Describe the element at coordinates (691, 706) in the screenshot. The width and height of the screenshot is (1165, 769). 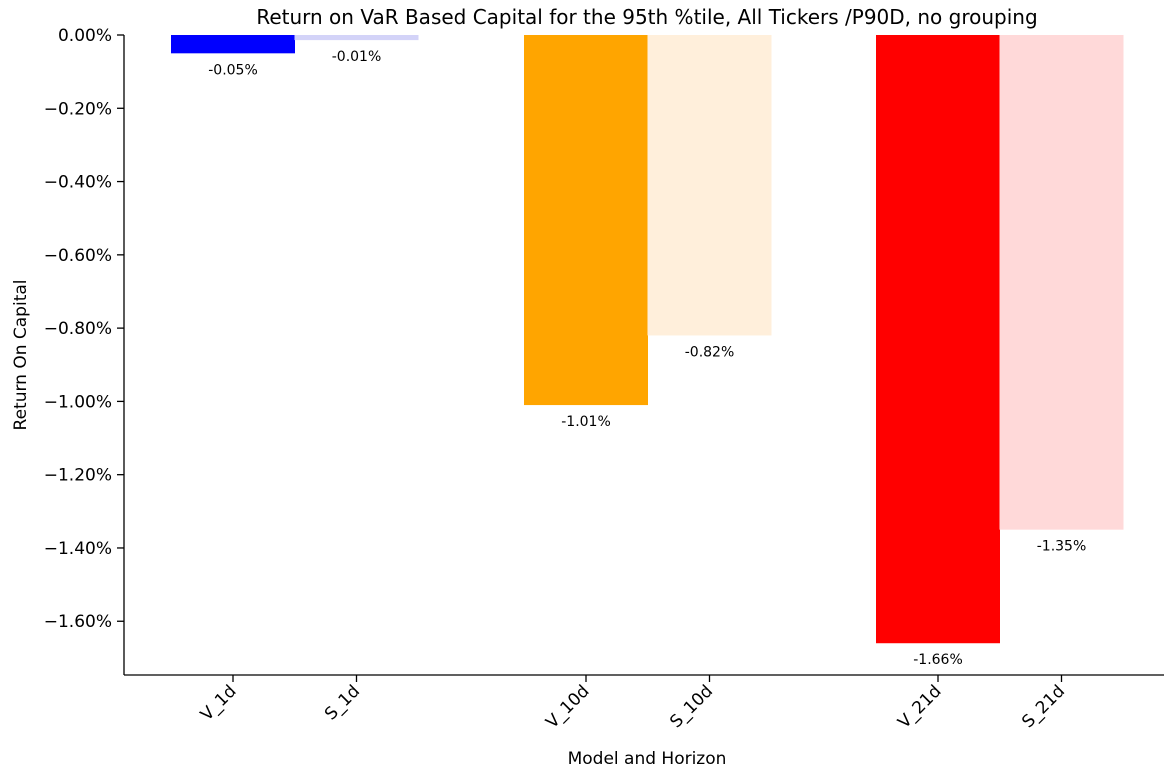
I see `x-tick-label-s-10d: S_10d` at that location.